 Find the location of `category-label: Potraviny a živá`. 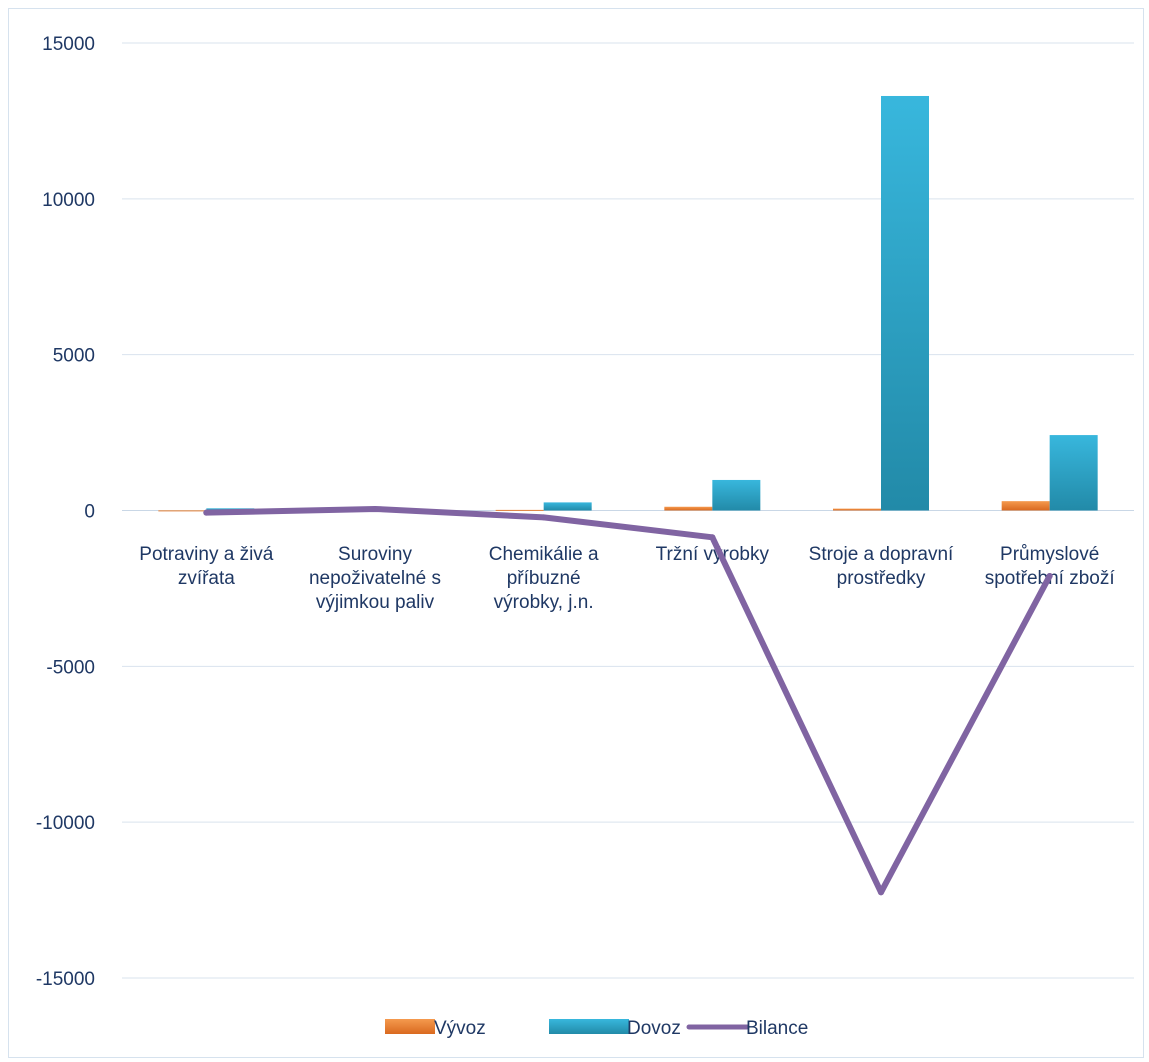

category-label: Potraviny a živá is located at coordinates (206, 554).